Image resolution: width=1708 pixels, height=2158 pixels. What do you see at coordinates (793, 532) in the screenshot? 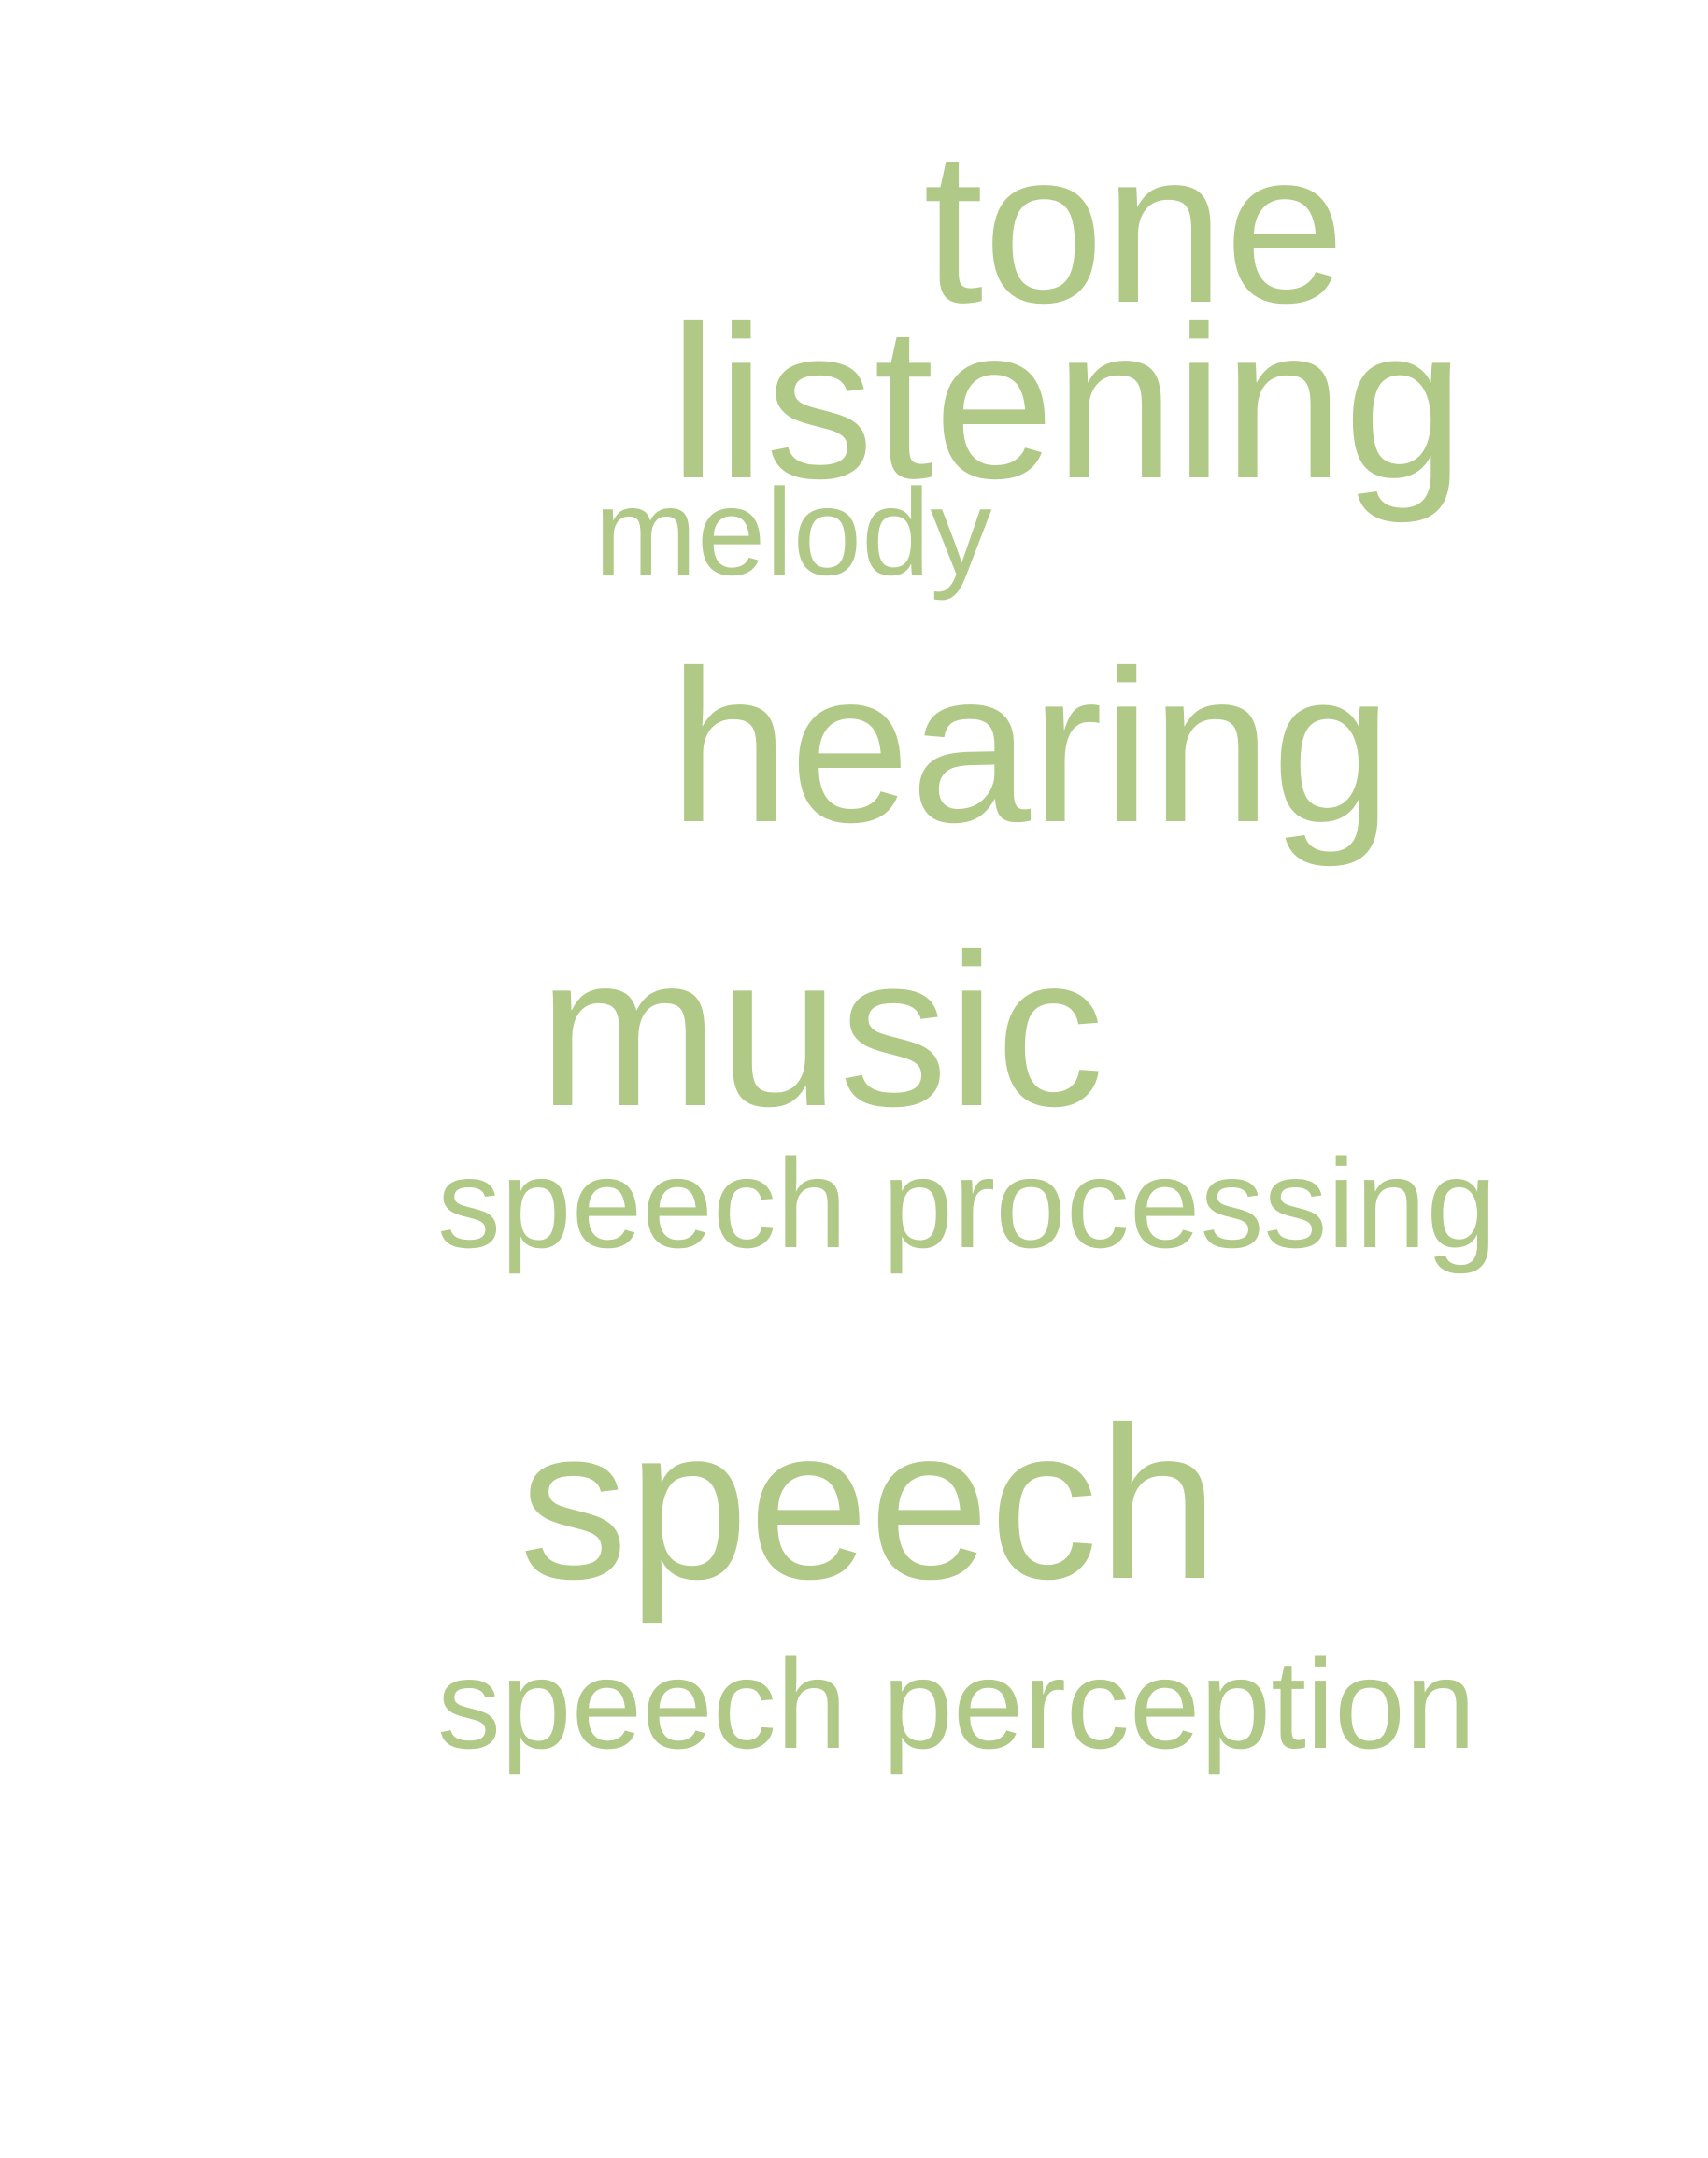
I see `word-melody: melody` at bounding box center [793, 532].